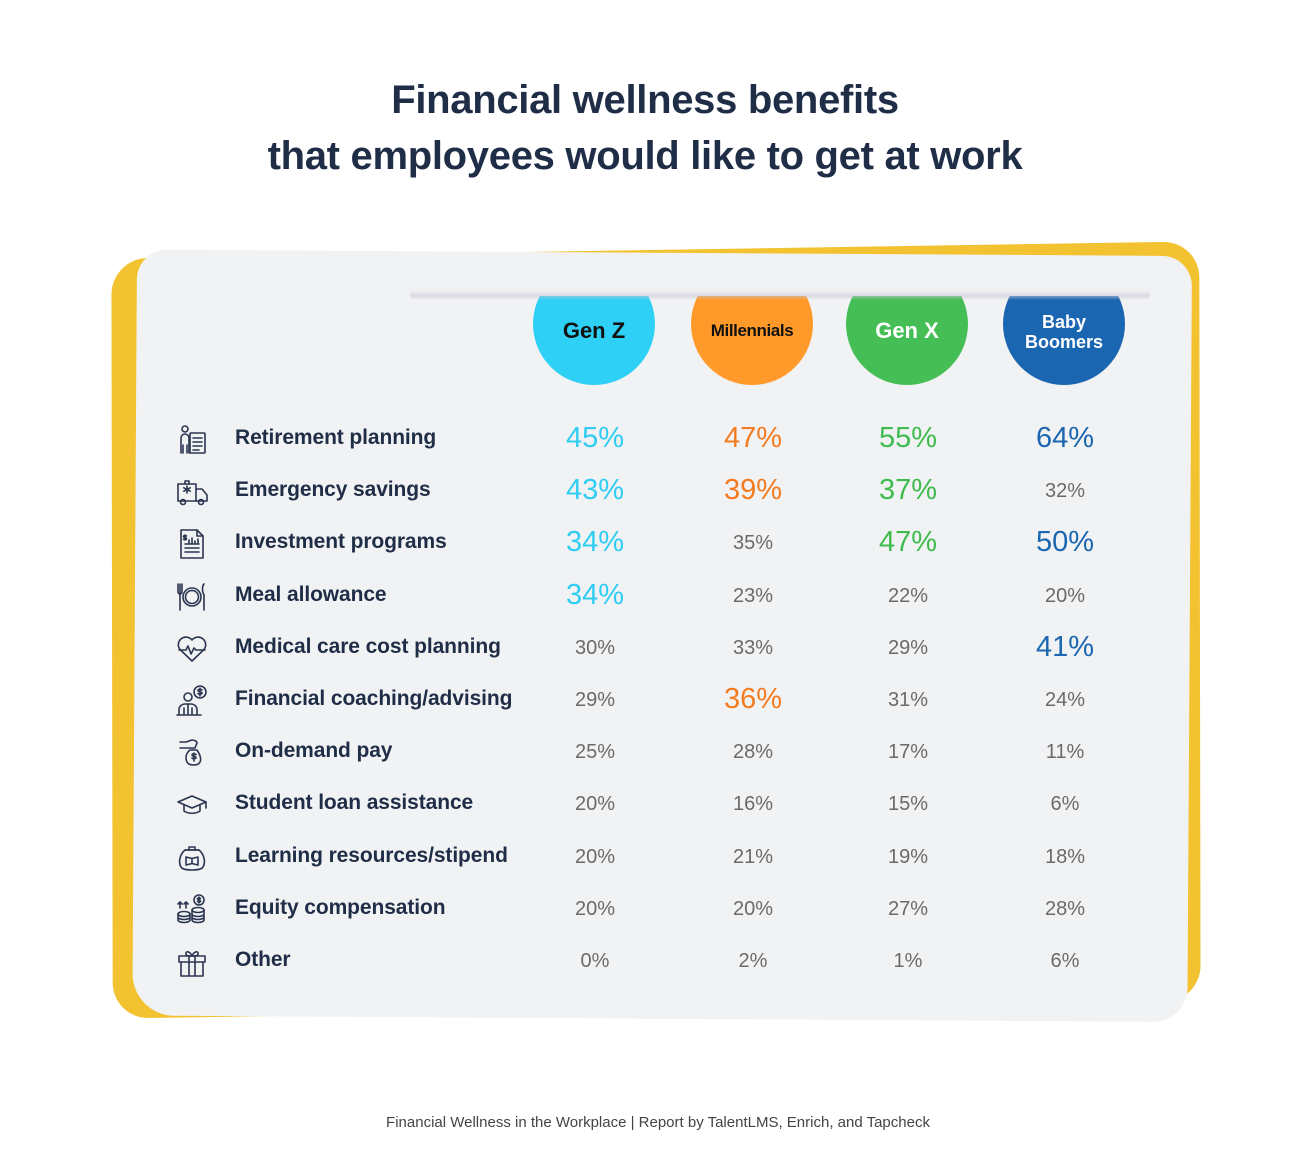 The width and height of the screenshot is (1300, 1158). Describe the element at coordinates (192, 649) in the screenshot. I see `heart-pulse-icon` at that location.